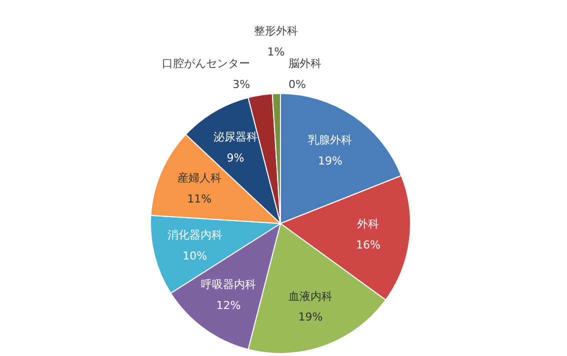 The image size is (567, 356). I want to click on data-label: 12%, so click(228, 305).